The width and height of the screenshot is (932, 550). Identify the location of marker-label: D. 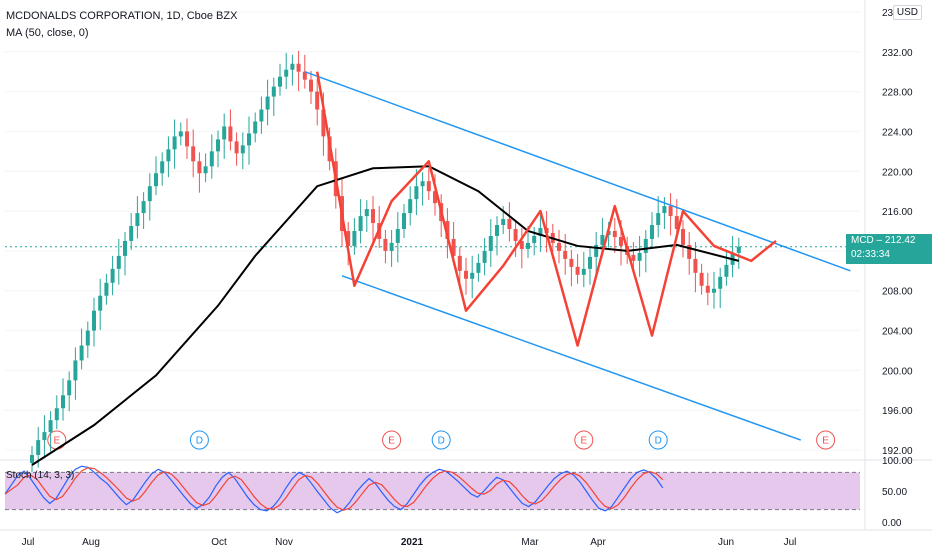
(441, 441).